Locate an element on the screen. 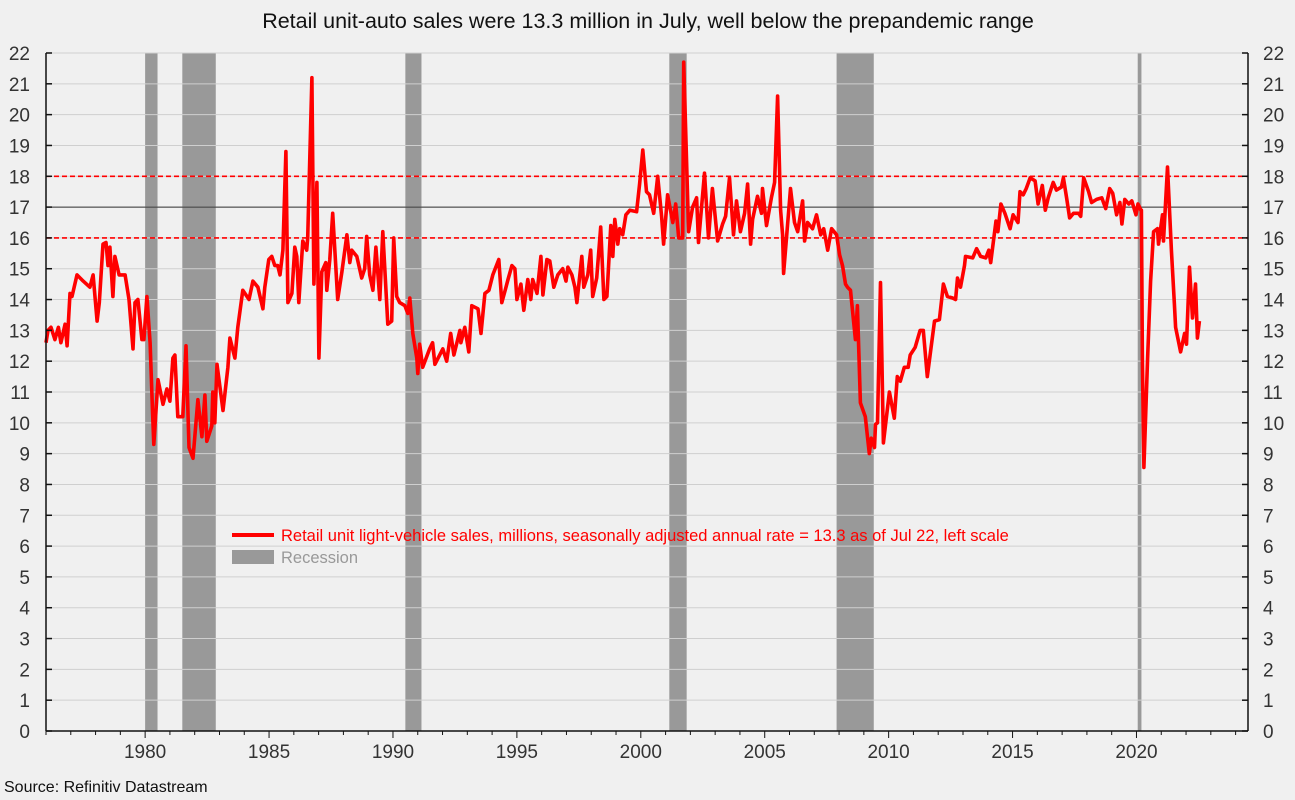  y-tick-label-left: 18 is located at coordinates (19, 177).